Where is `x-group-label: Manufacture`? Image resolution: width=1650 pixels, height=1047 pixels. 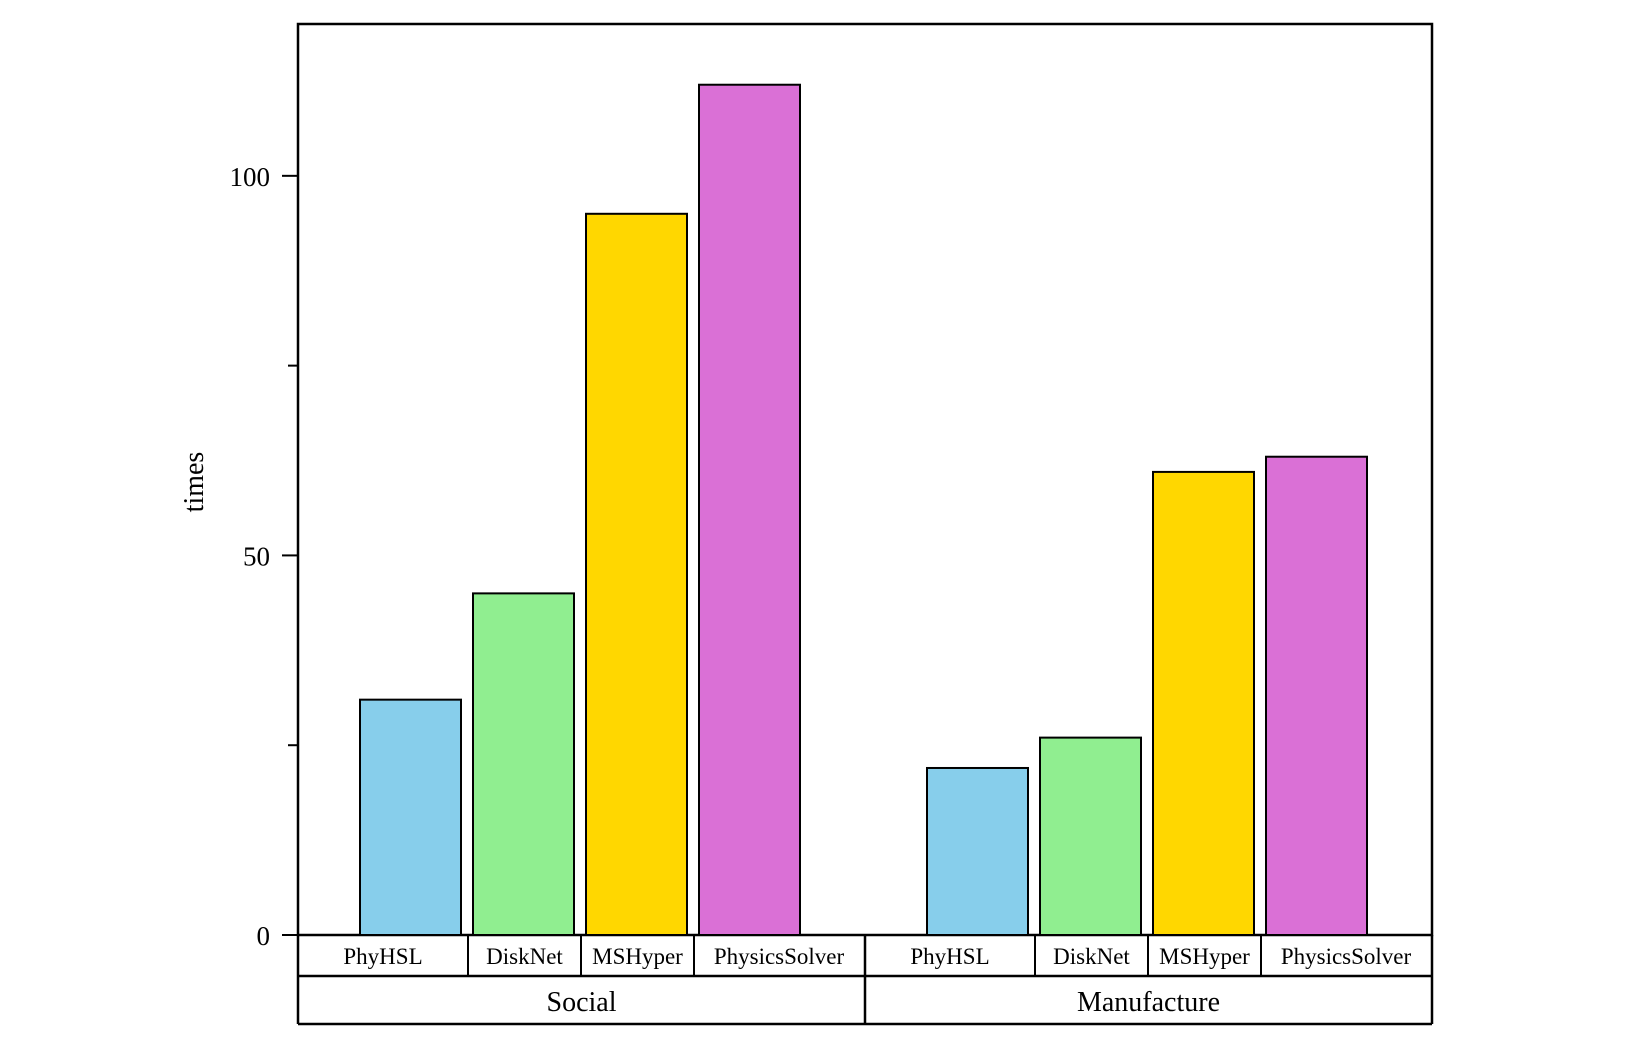 x-group-label: Manufacture is located at coordinates (1148, 1002).